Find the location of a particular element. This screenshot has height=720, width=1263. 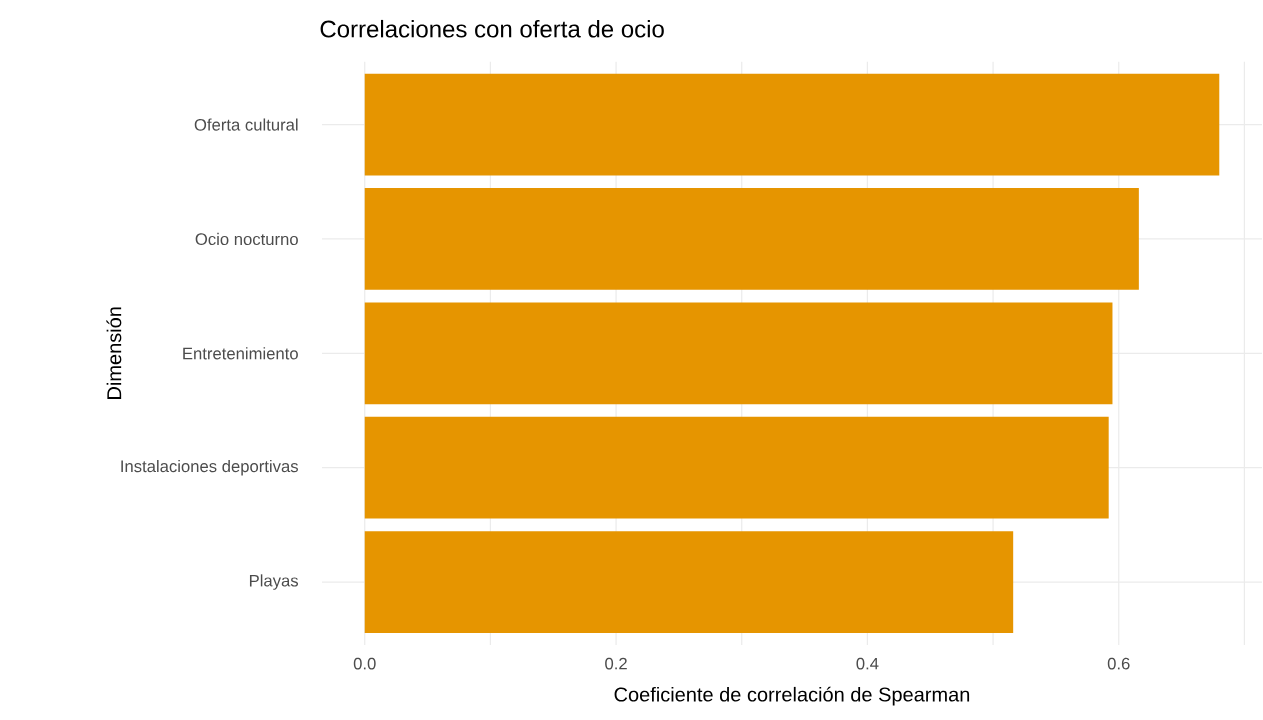

x-tick-label: 0.6 is located at coordinates (1118, 663).